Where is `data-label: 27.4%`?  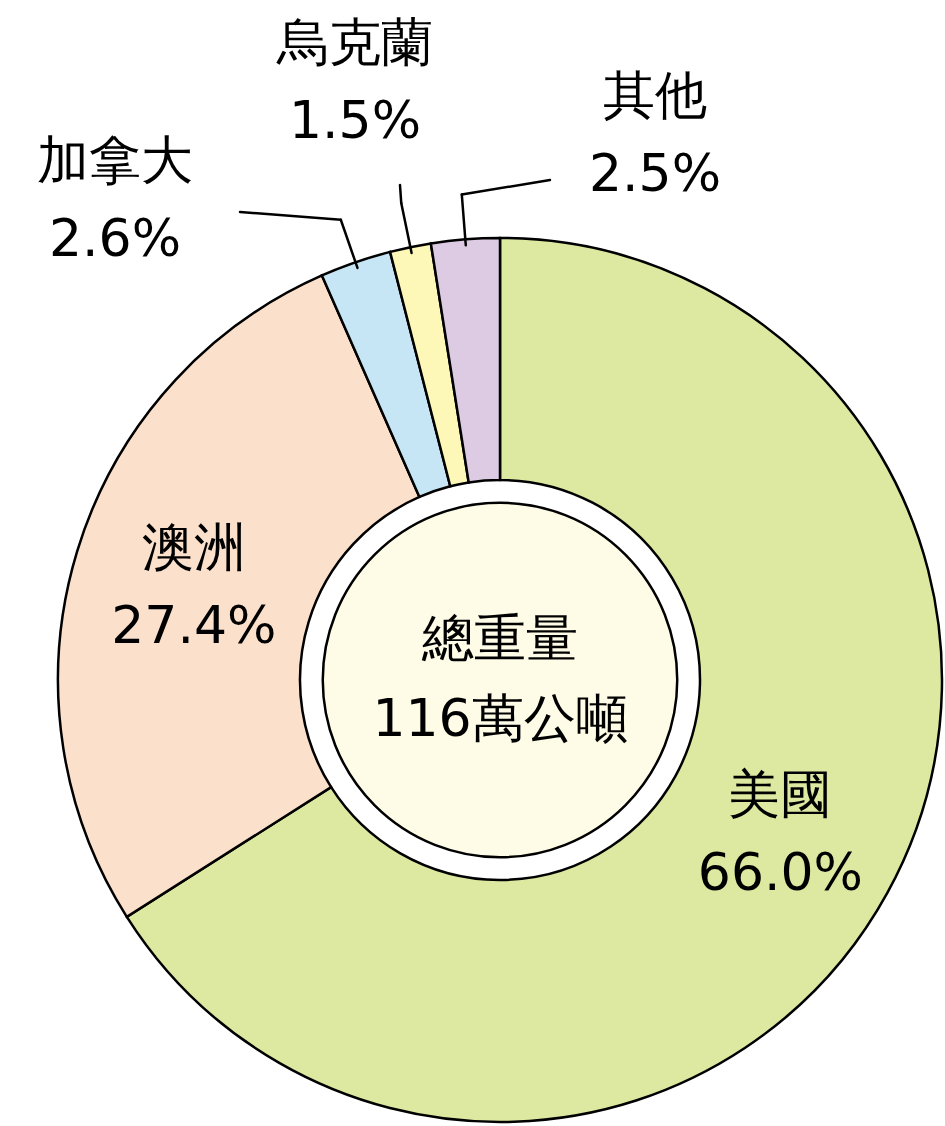
data-label: 27.4% is located at coordinates (194, 624).